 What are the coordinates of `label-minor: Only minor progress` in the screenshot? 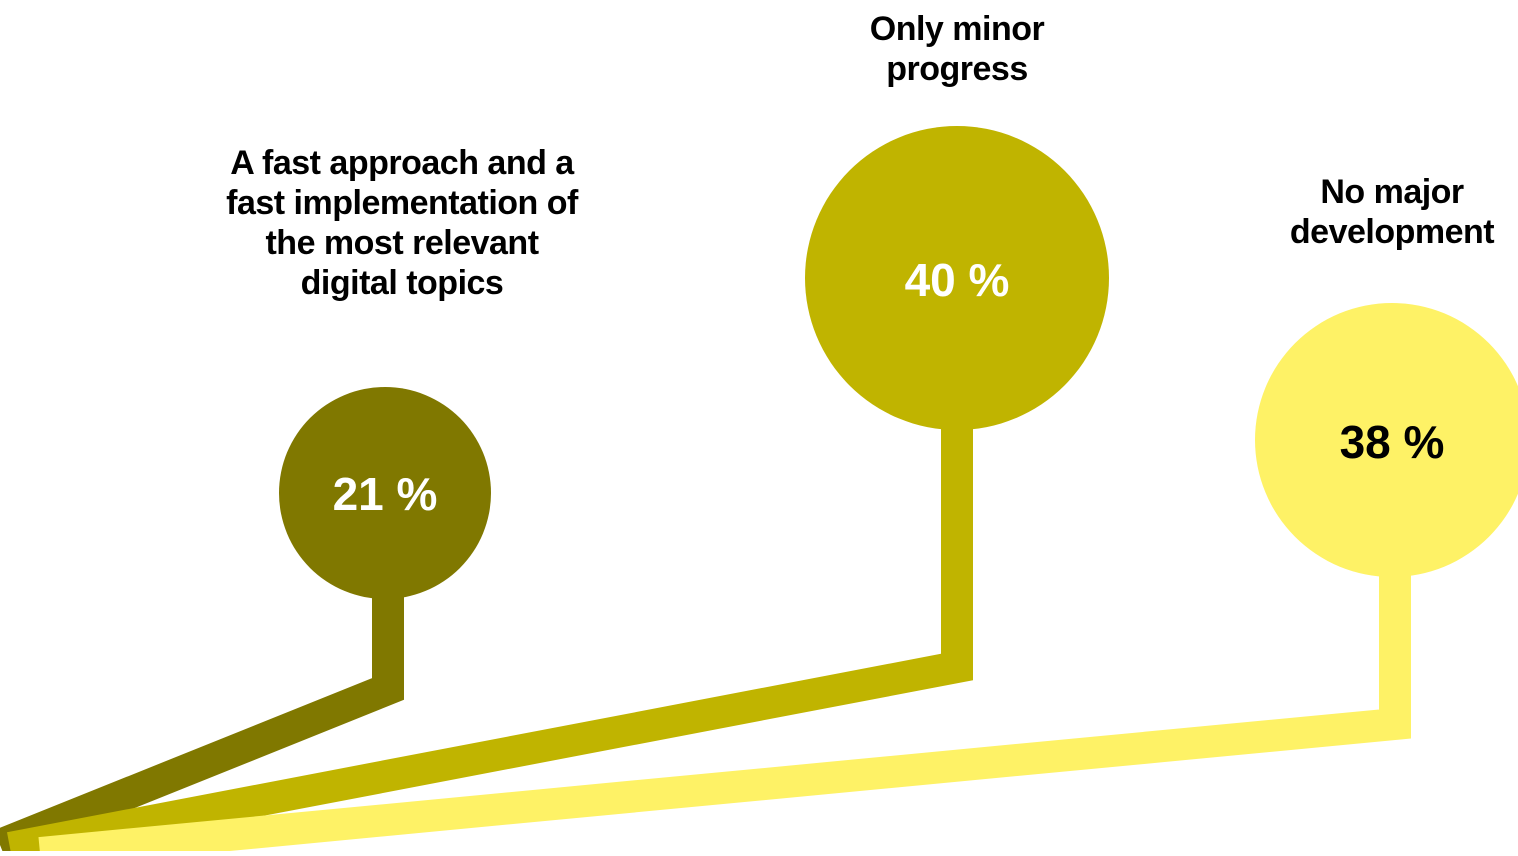 It's located at (957, 49).